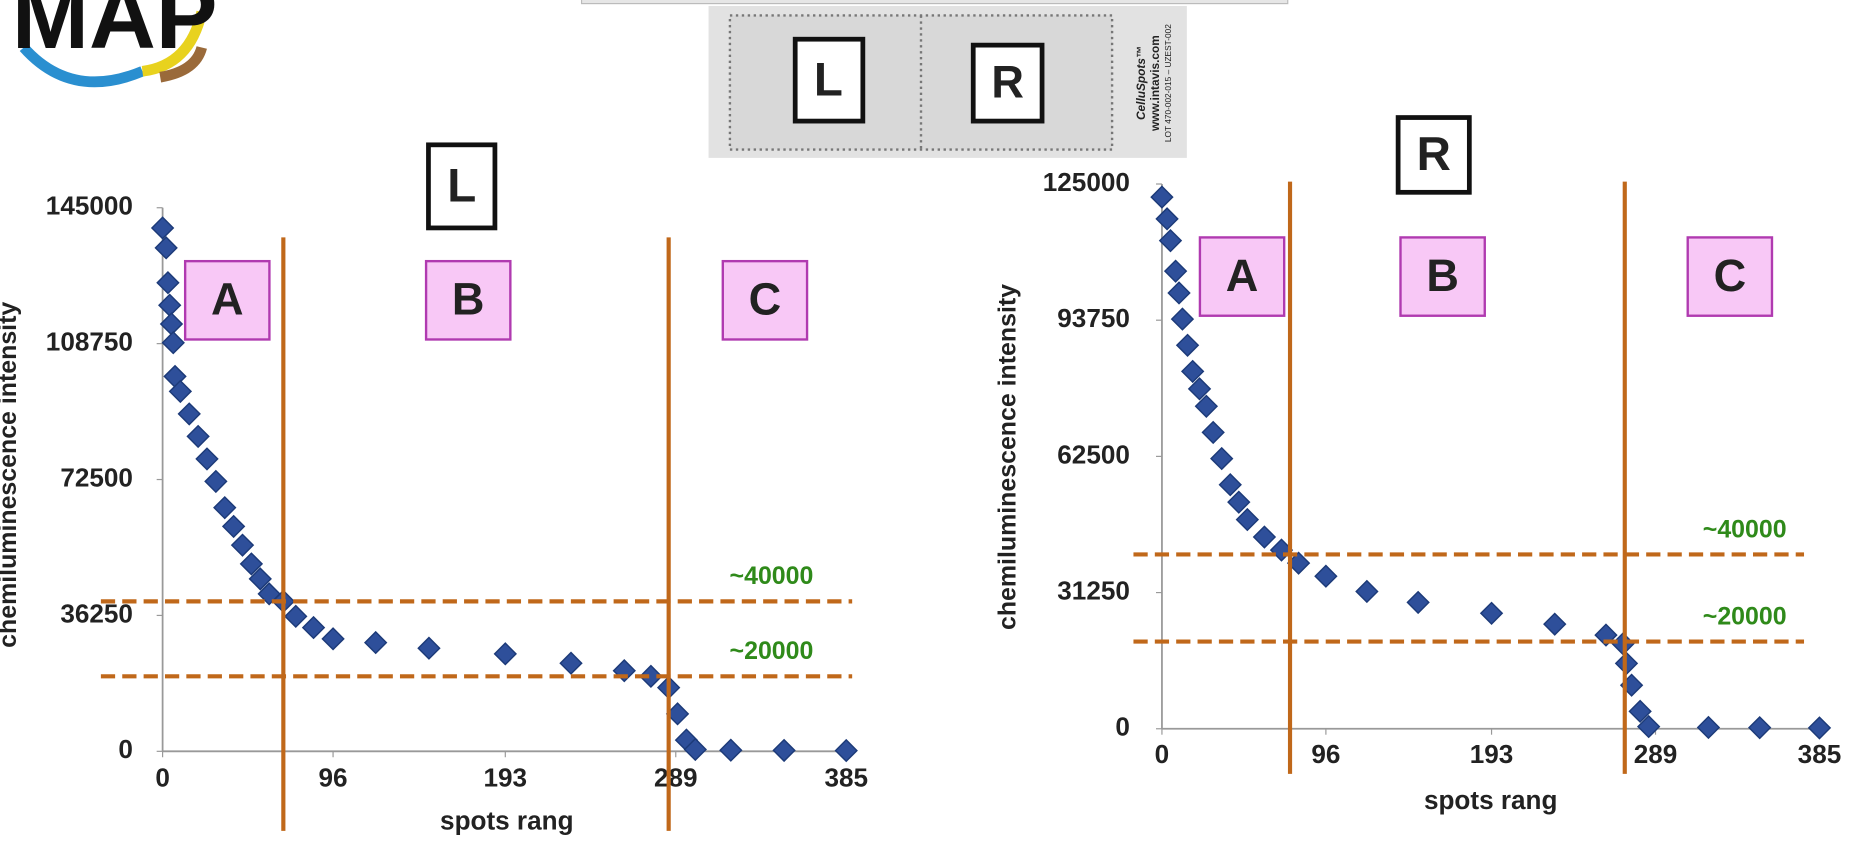  What do you see at coordinates (1168, 83) in the screenshot?
I see `lot-number: LOT 470-002-015 – UZEST-002` at bounding box center [1168, 83].